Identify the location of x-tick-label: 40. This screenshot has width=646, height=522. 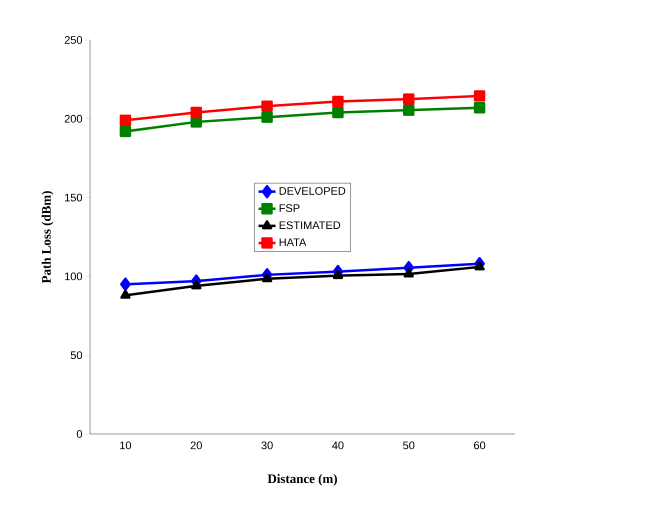
(338, 446).